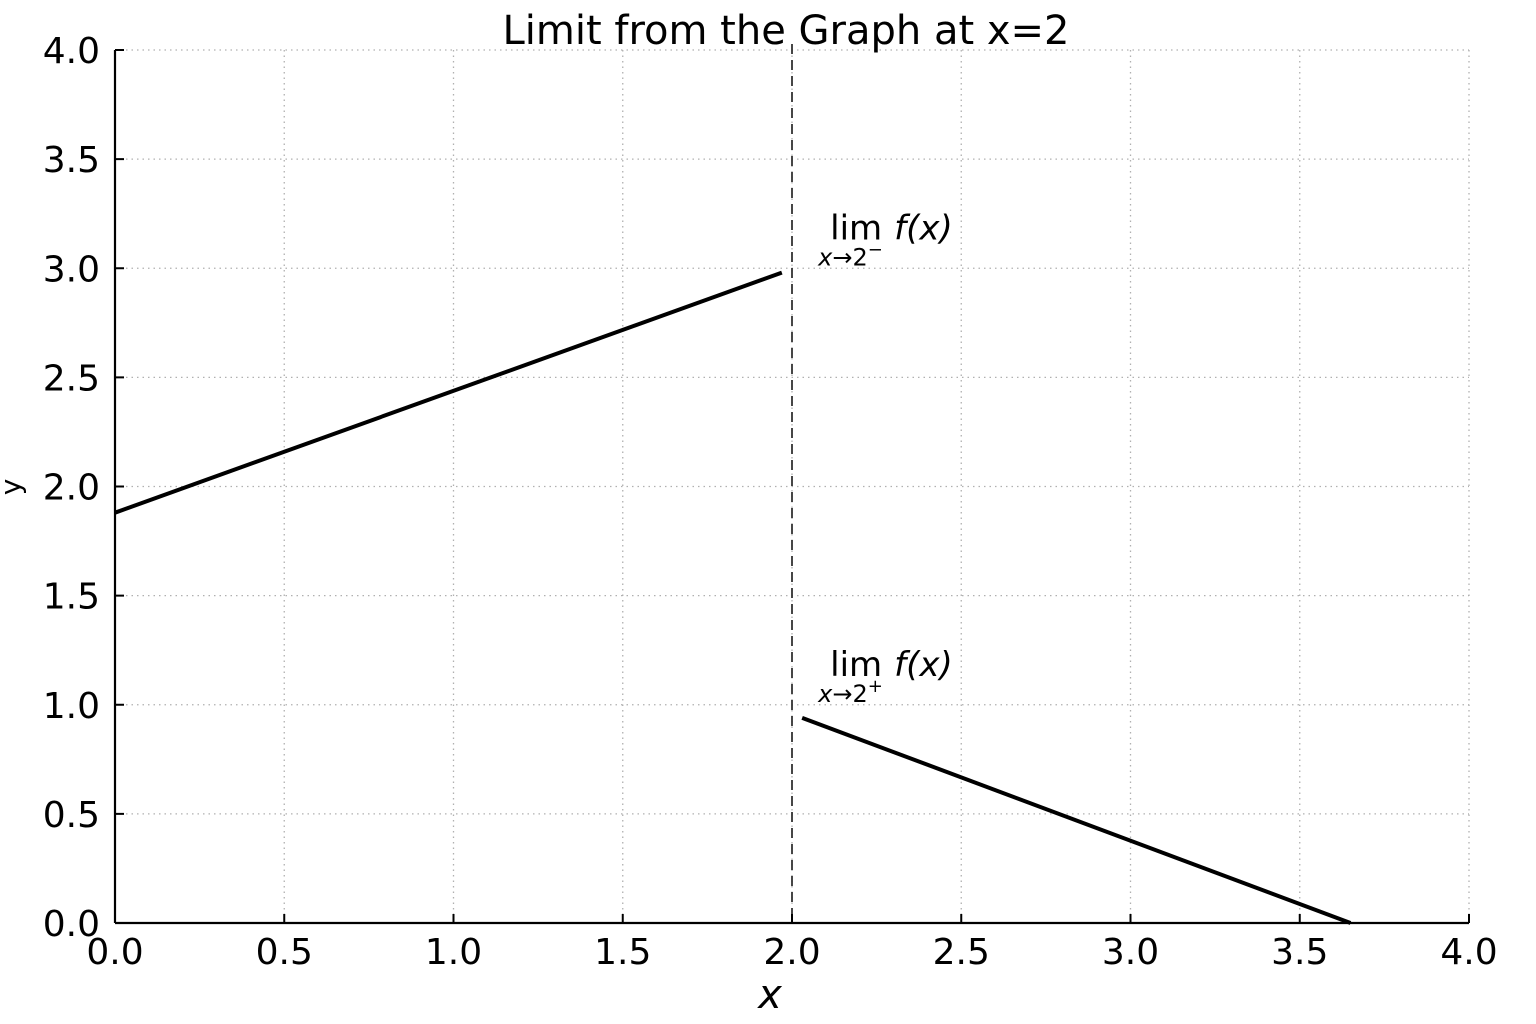 The image size is (1536, 1024). Describe the element at coordinates (786, 31) in the screenshot. I see `chart-title: Limit from the Graph at x=2` at that location.